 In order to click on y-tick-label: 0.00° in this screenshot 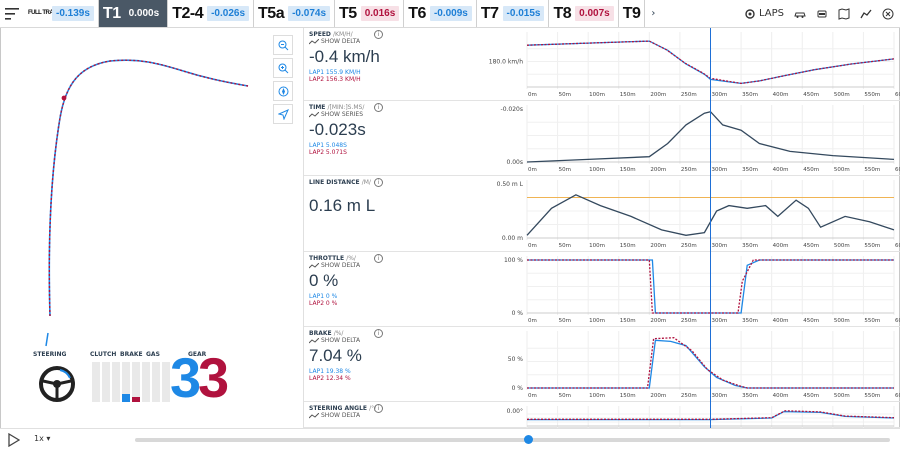, I will do `click(515, 411)`.